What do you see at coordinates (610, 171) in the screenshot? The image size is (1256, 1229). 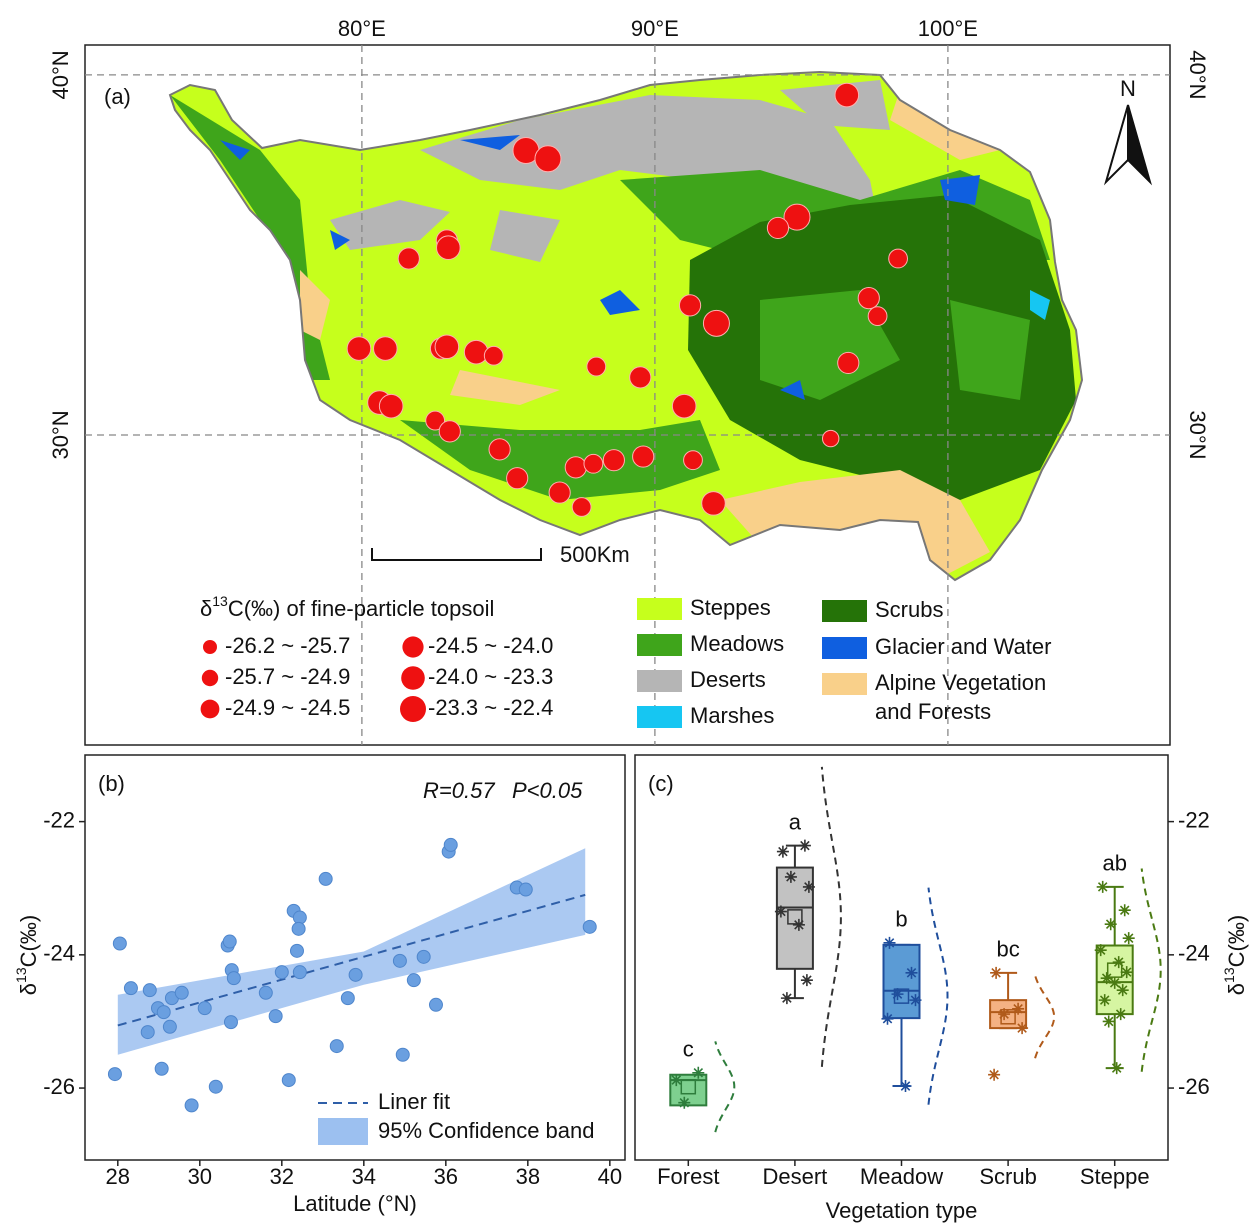 I see `desert-area` at bounding box center [610, 171].